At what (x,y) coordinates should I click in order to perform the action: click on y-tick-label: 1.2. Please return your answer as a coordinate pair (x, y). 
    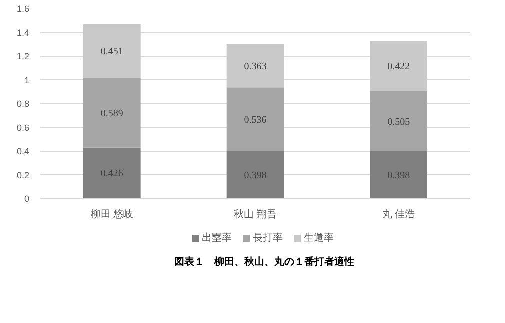
    Looking at the image, I should click on (23, 57).